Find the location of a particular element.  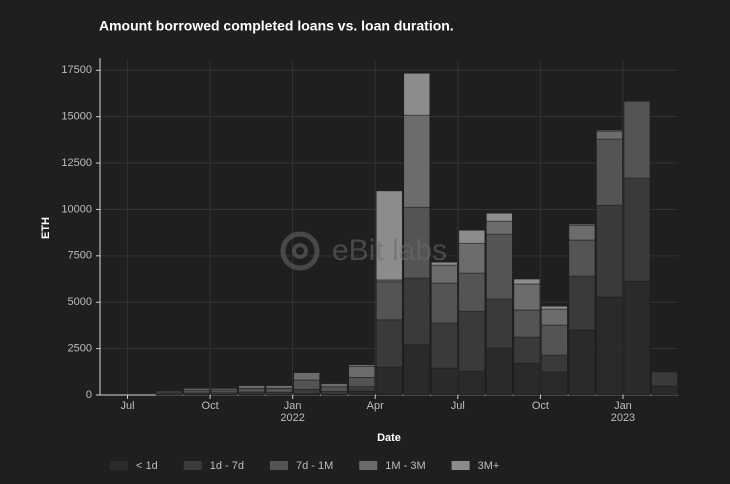

watermark-logo is located at coordinates (300, 251).